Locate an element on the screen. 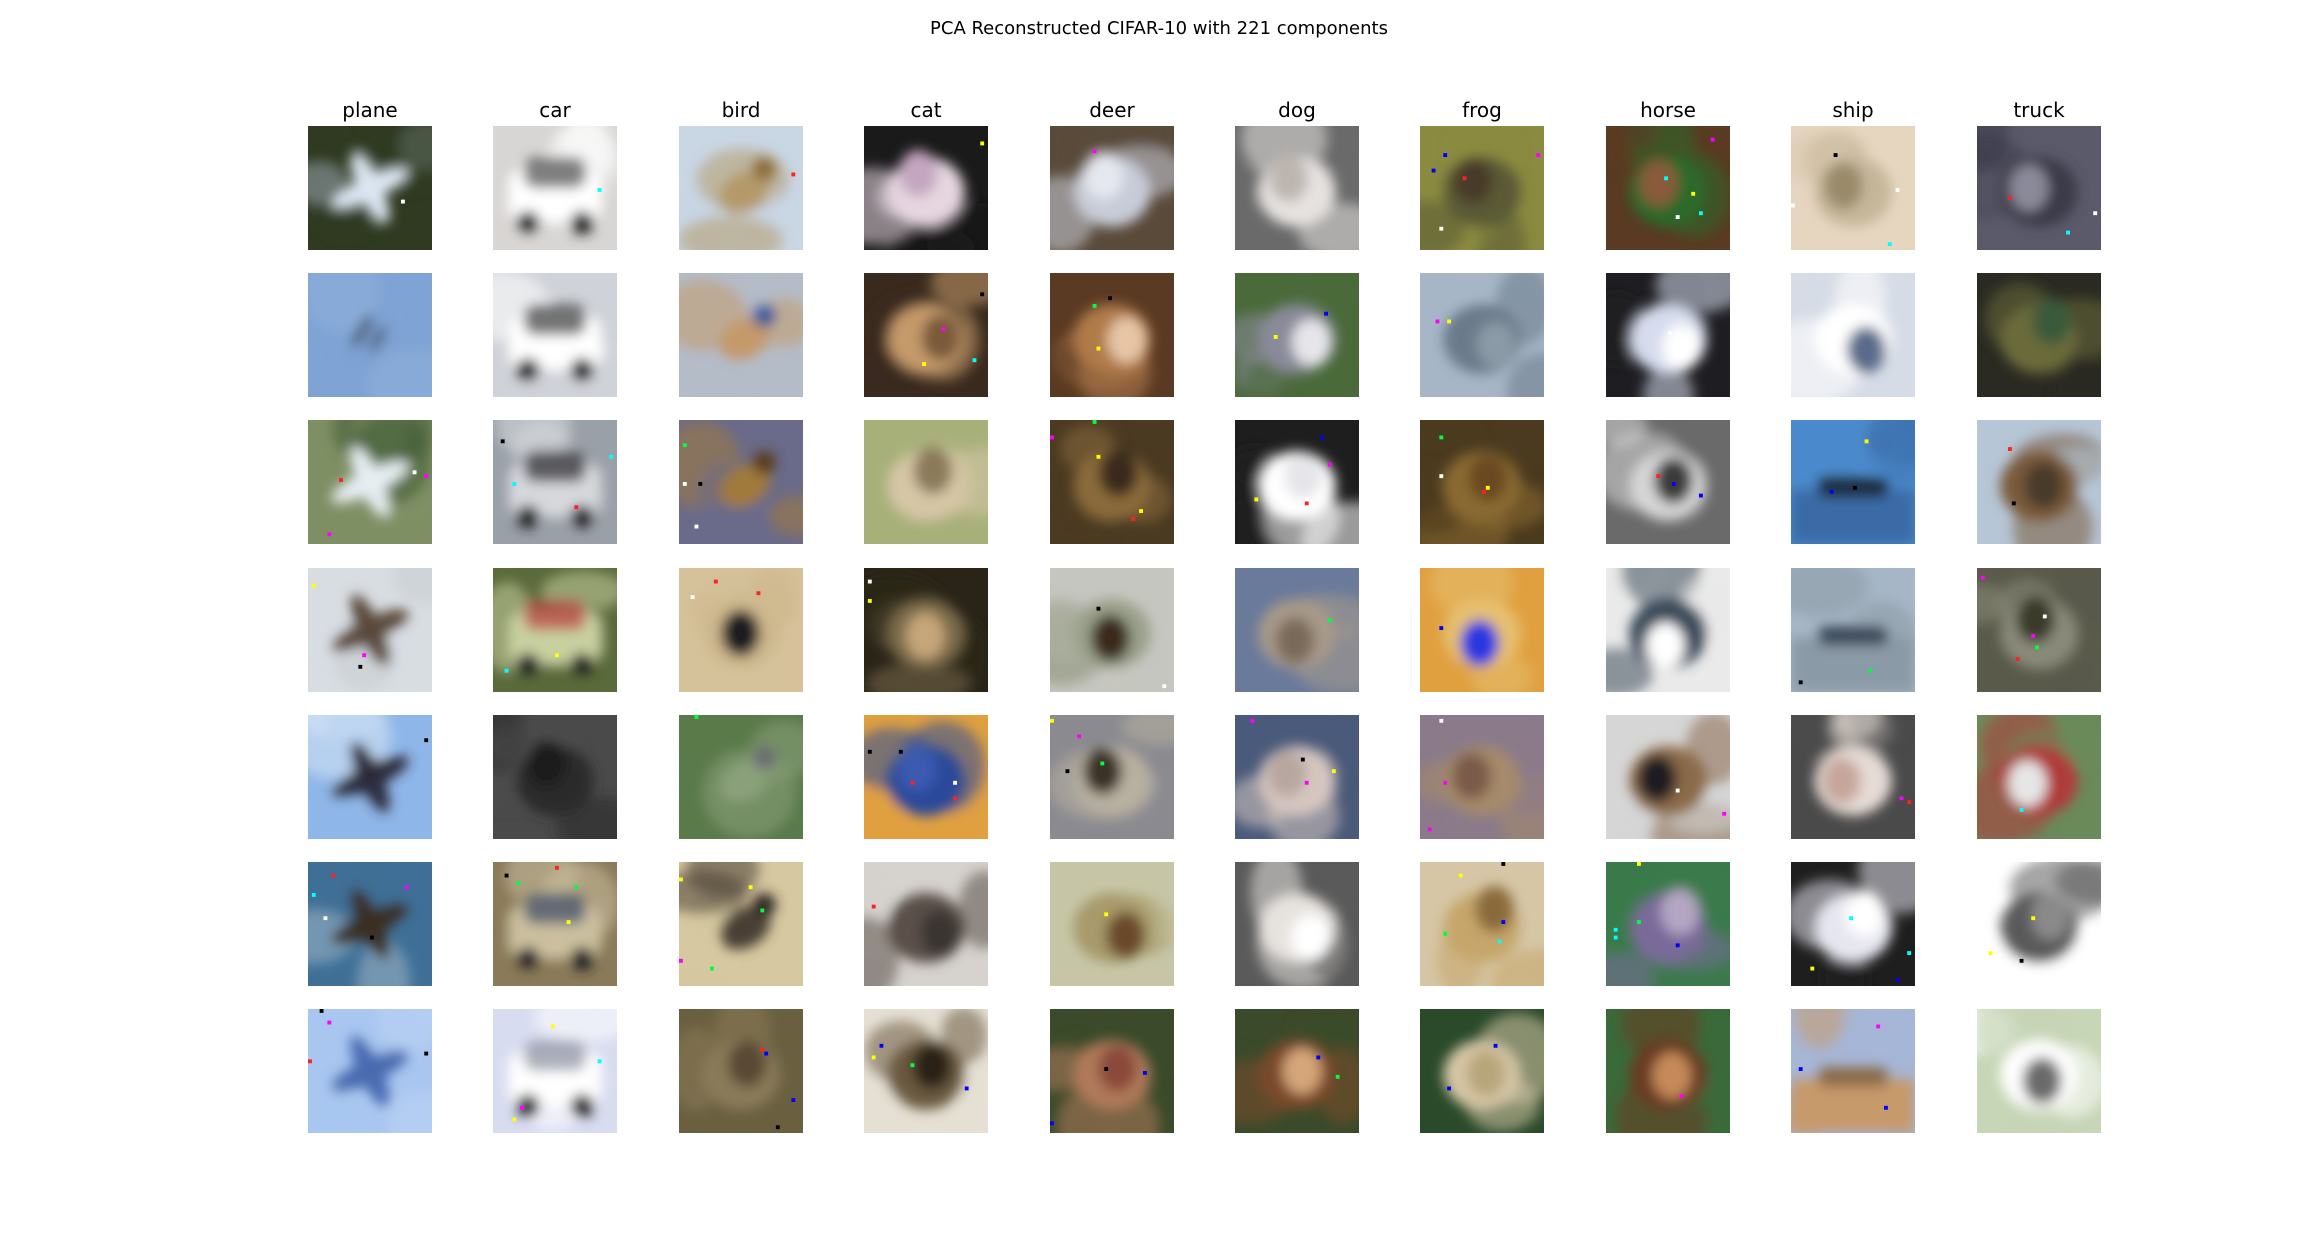 The width and height of the screenshot is (2318, 1242). column-label-deer: deer is located at coordinates (1112, 110).